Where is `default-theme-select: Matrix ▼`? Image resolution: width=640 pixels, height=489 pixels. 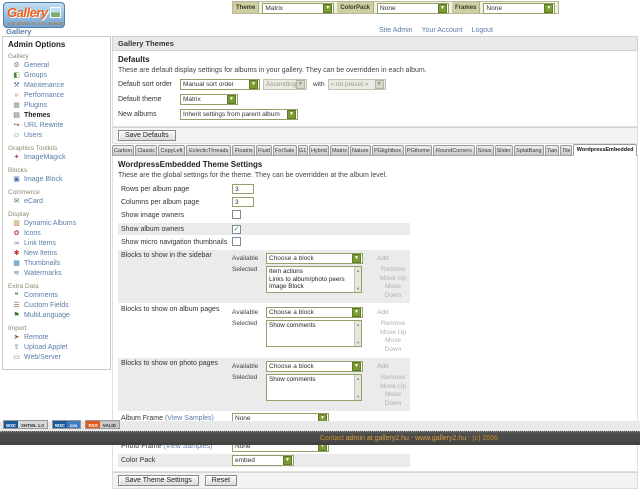
default-theme-select: Matrix ▼ is located at coordinates (209, 99).